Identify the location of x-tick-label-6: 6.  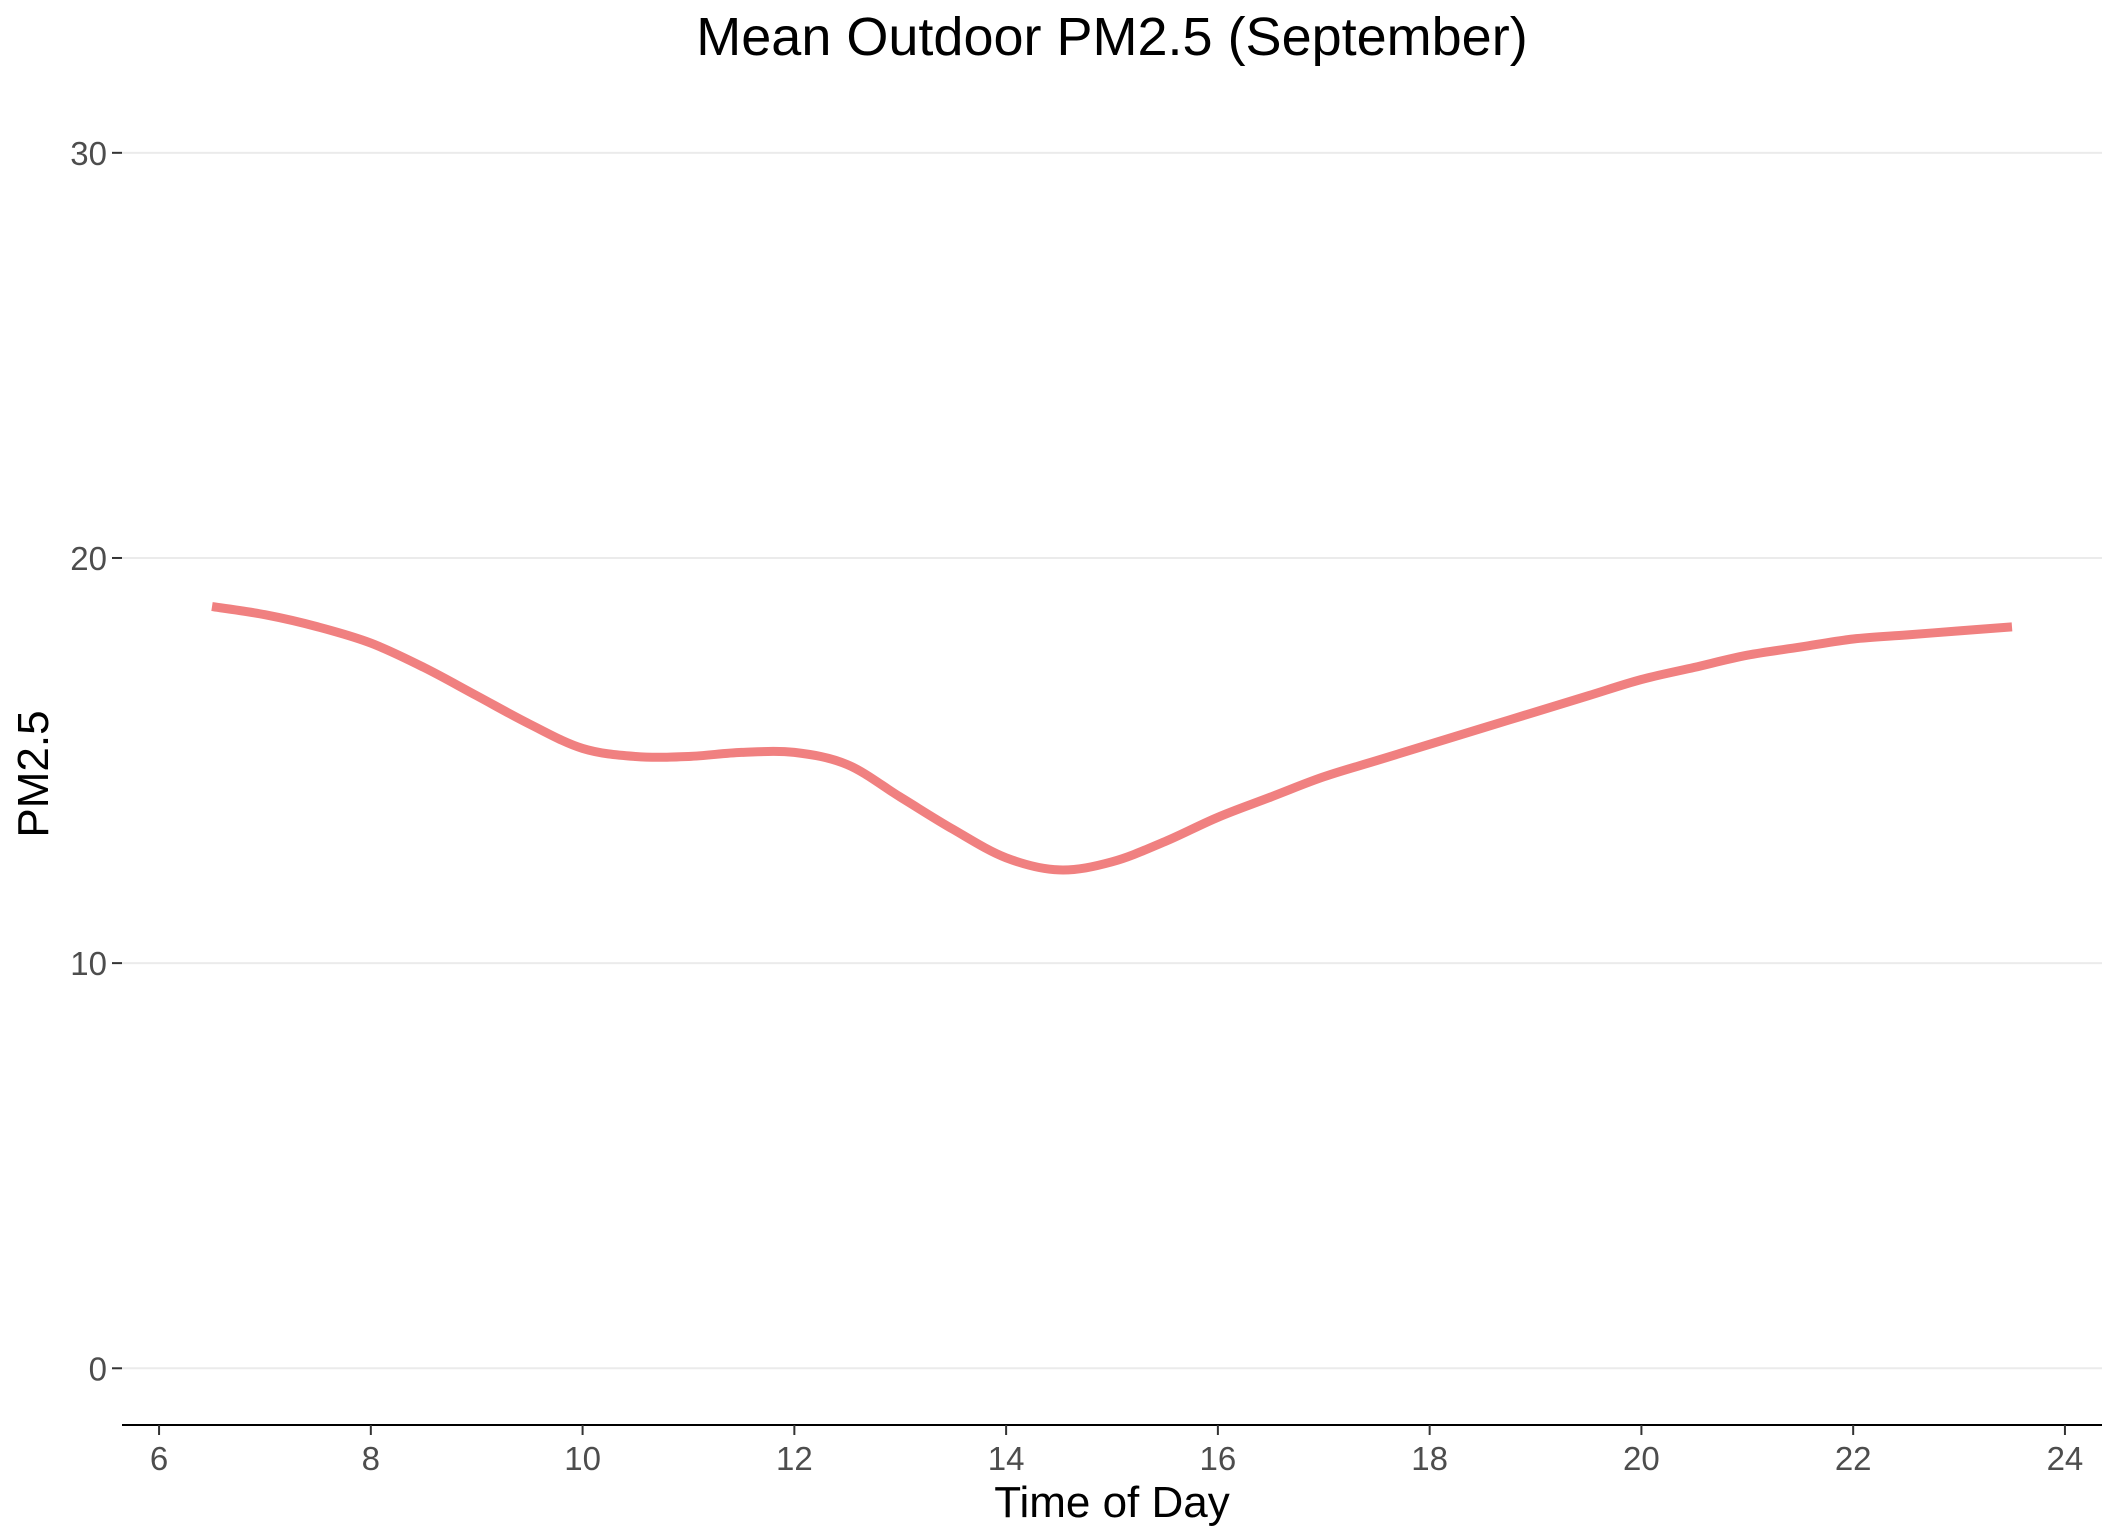
(159, 1458).